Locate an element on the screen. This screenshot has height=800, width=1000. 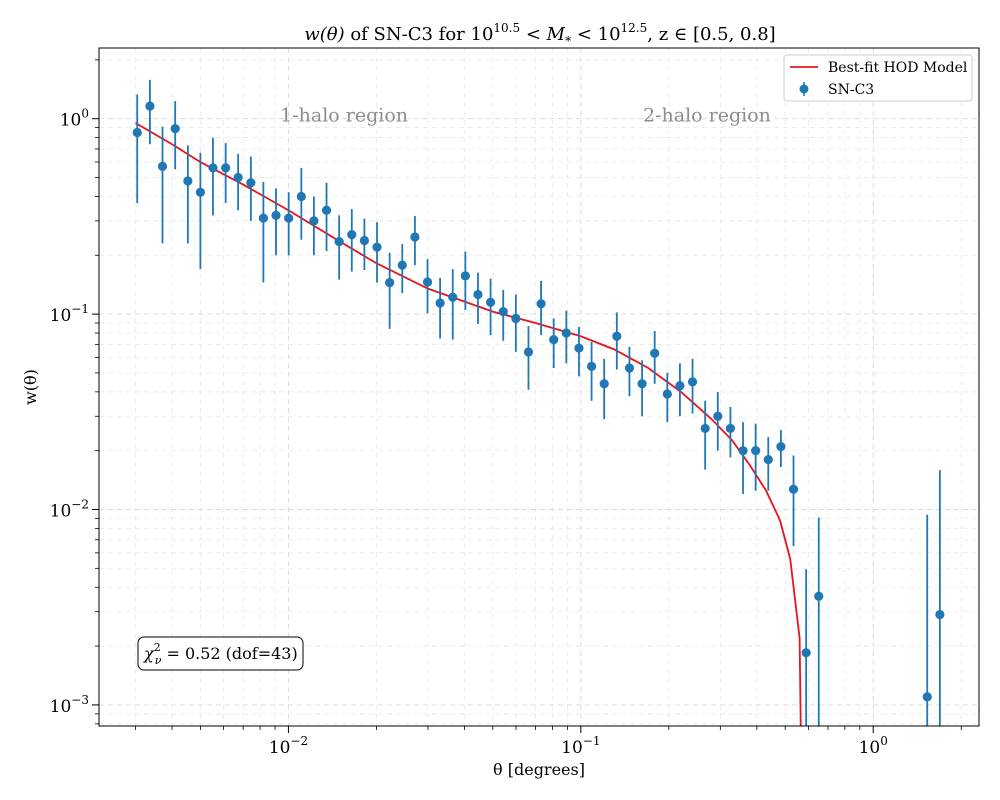
chi-square-box: χ2 ν = 0.52 (dof=43) is located at coordinates (220, 653).